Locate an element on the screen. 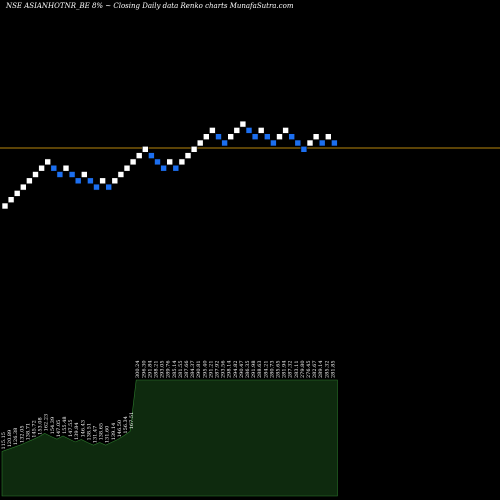  volume-value-label: 132.05 is located at coordinates (22, 434).